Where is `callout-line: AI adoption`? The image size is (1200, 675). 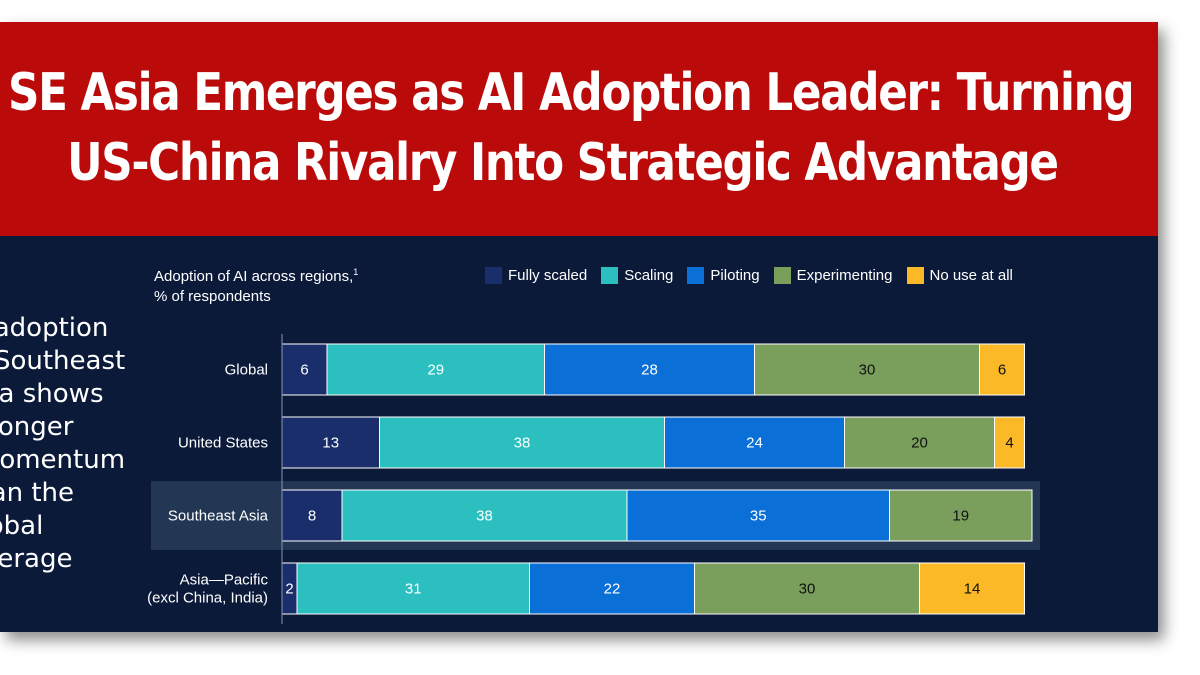
callout-line: AI adoption is located at coordinates (54, 328).